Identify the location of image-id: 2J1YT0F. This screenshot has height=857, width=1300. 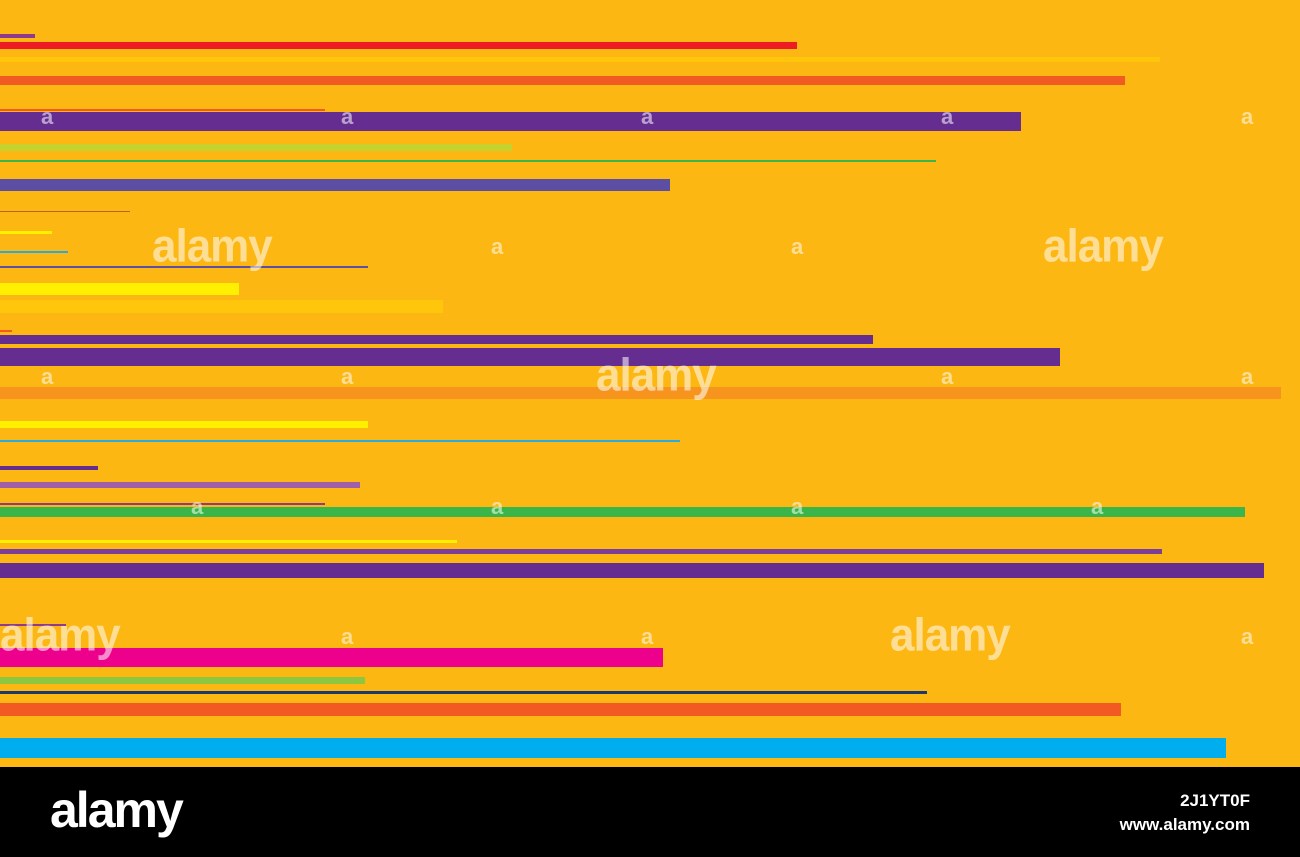
(1215, 800).